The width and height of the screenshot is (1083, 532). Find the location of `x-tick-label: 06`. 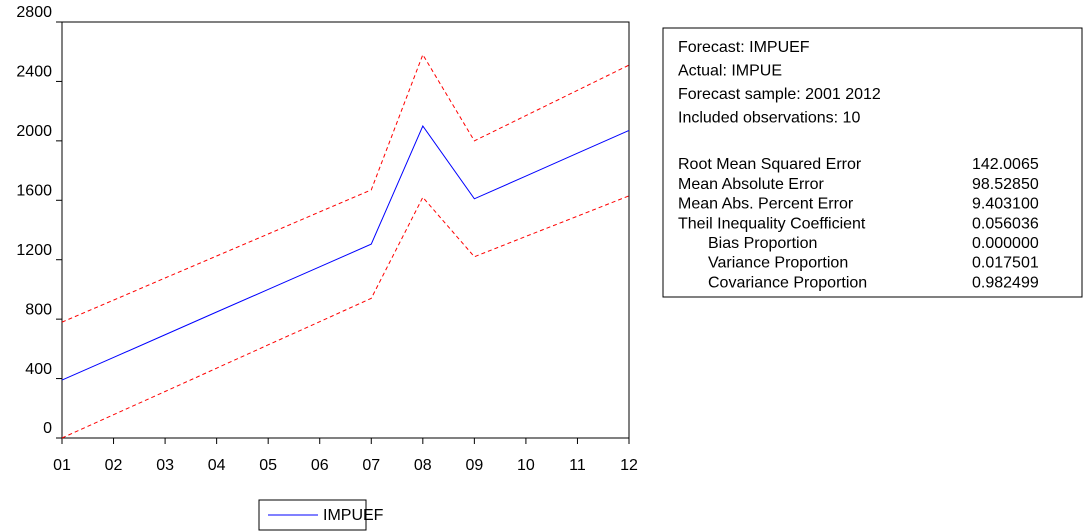

x-tick-label: 06 is located at coordinates (320, 465).